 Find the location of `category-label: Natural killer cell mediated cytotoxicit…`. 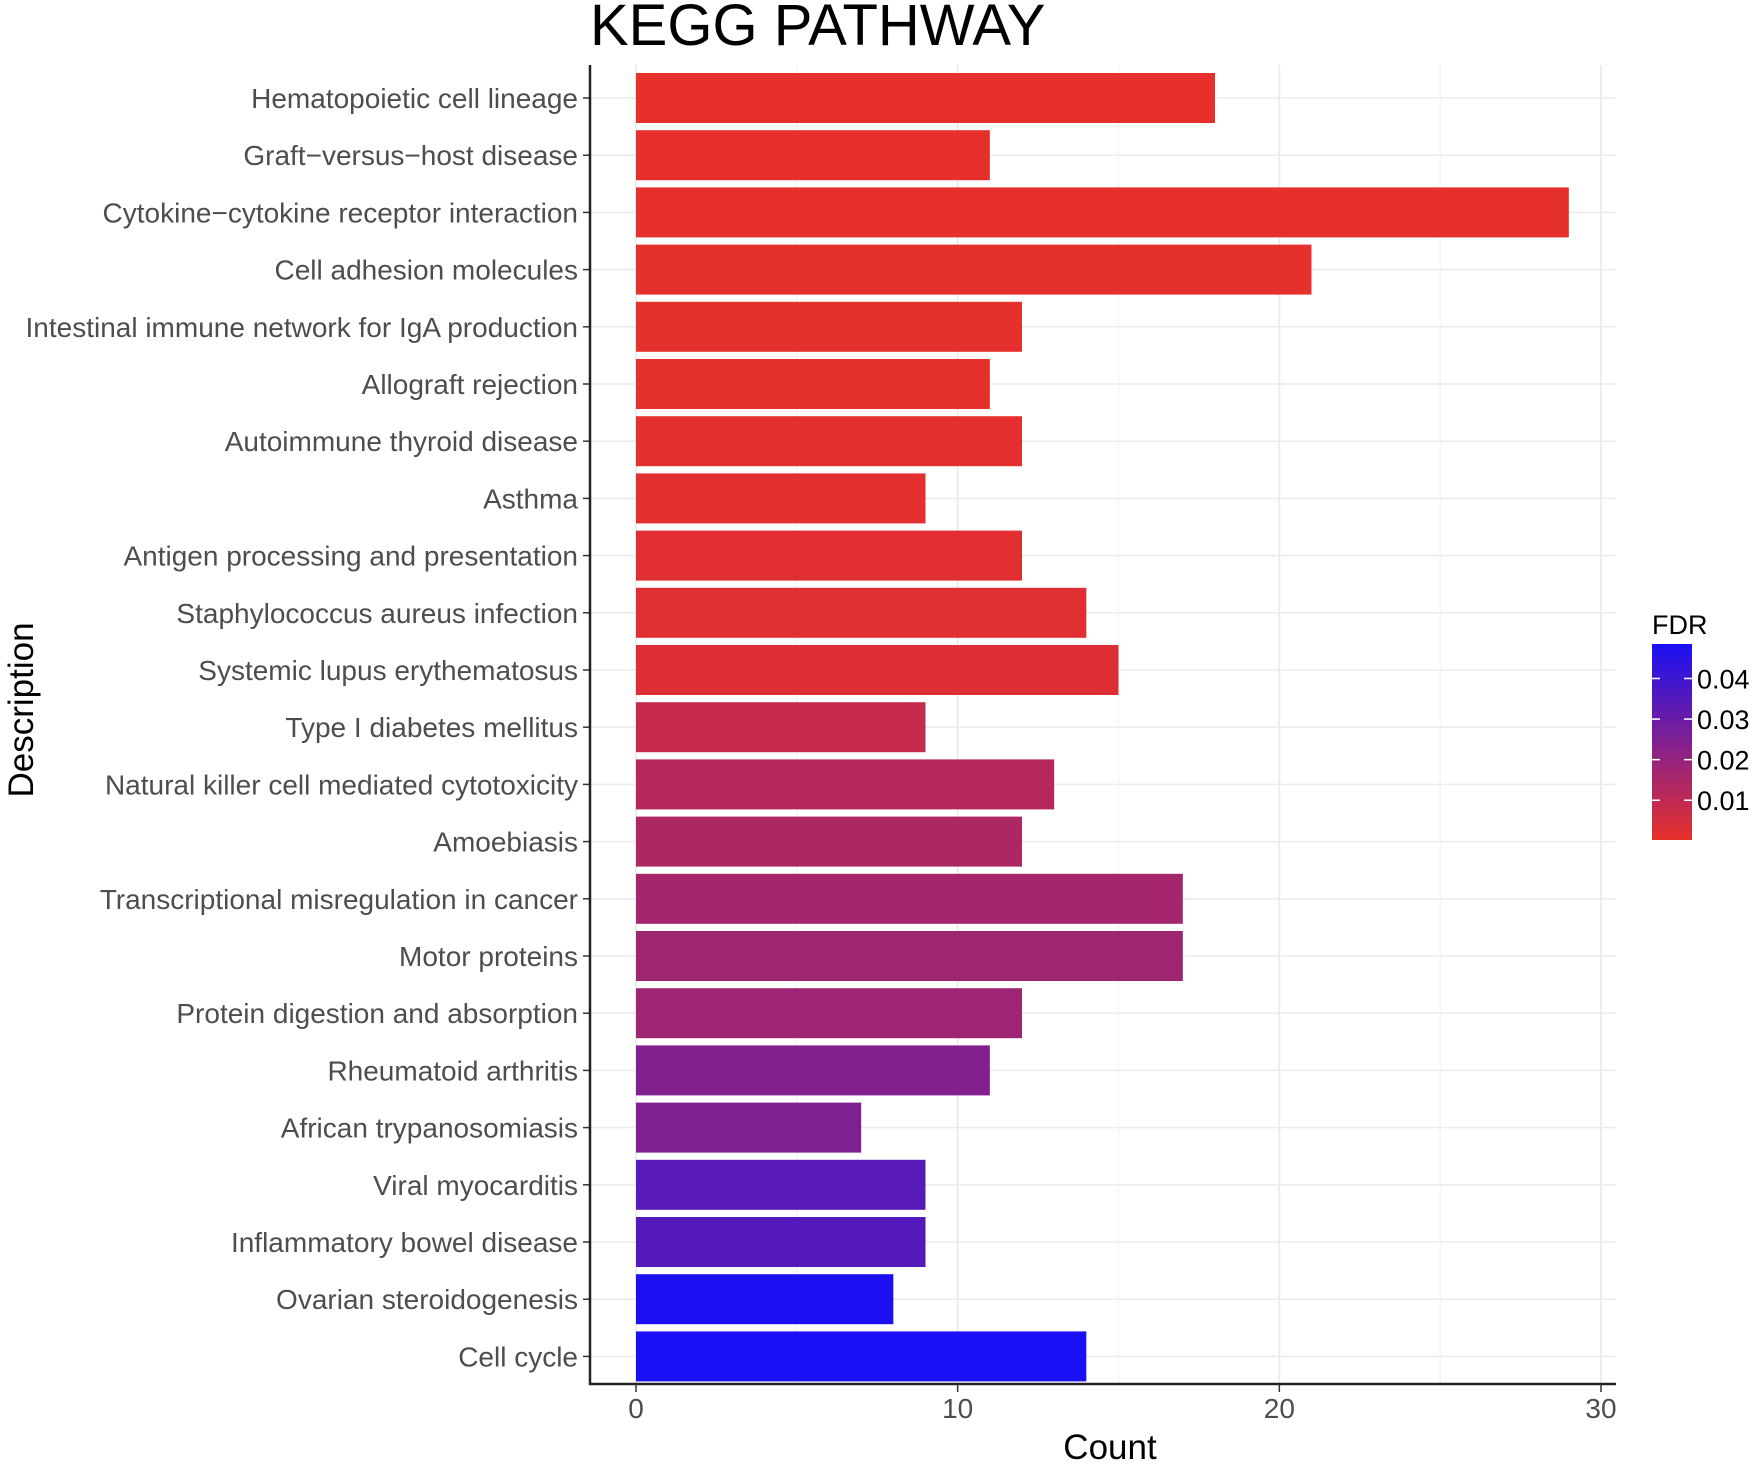

category-label: Natural killer cell mediated cytotoxicit… is located at coordinates (341, 784).